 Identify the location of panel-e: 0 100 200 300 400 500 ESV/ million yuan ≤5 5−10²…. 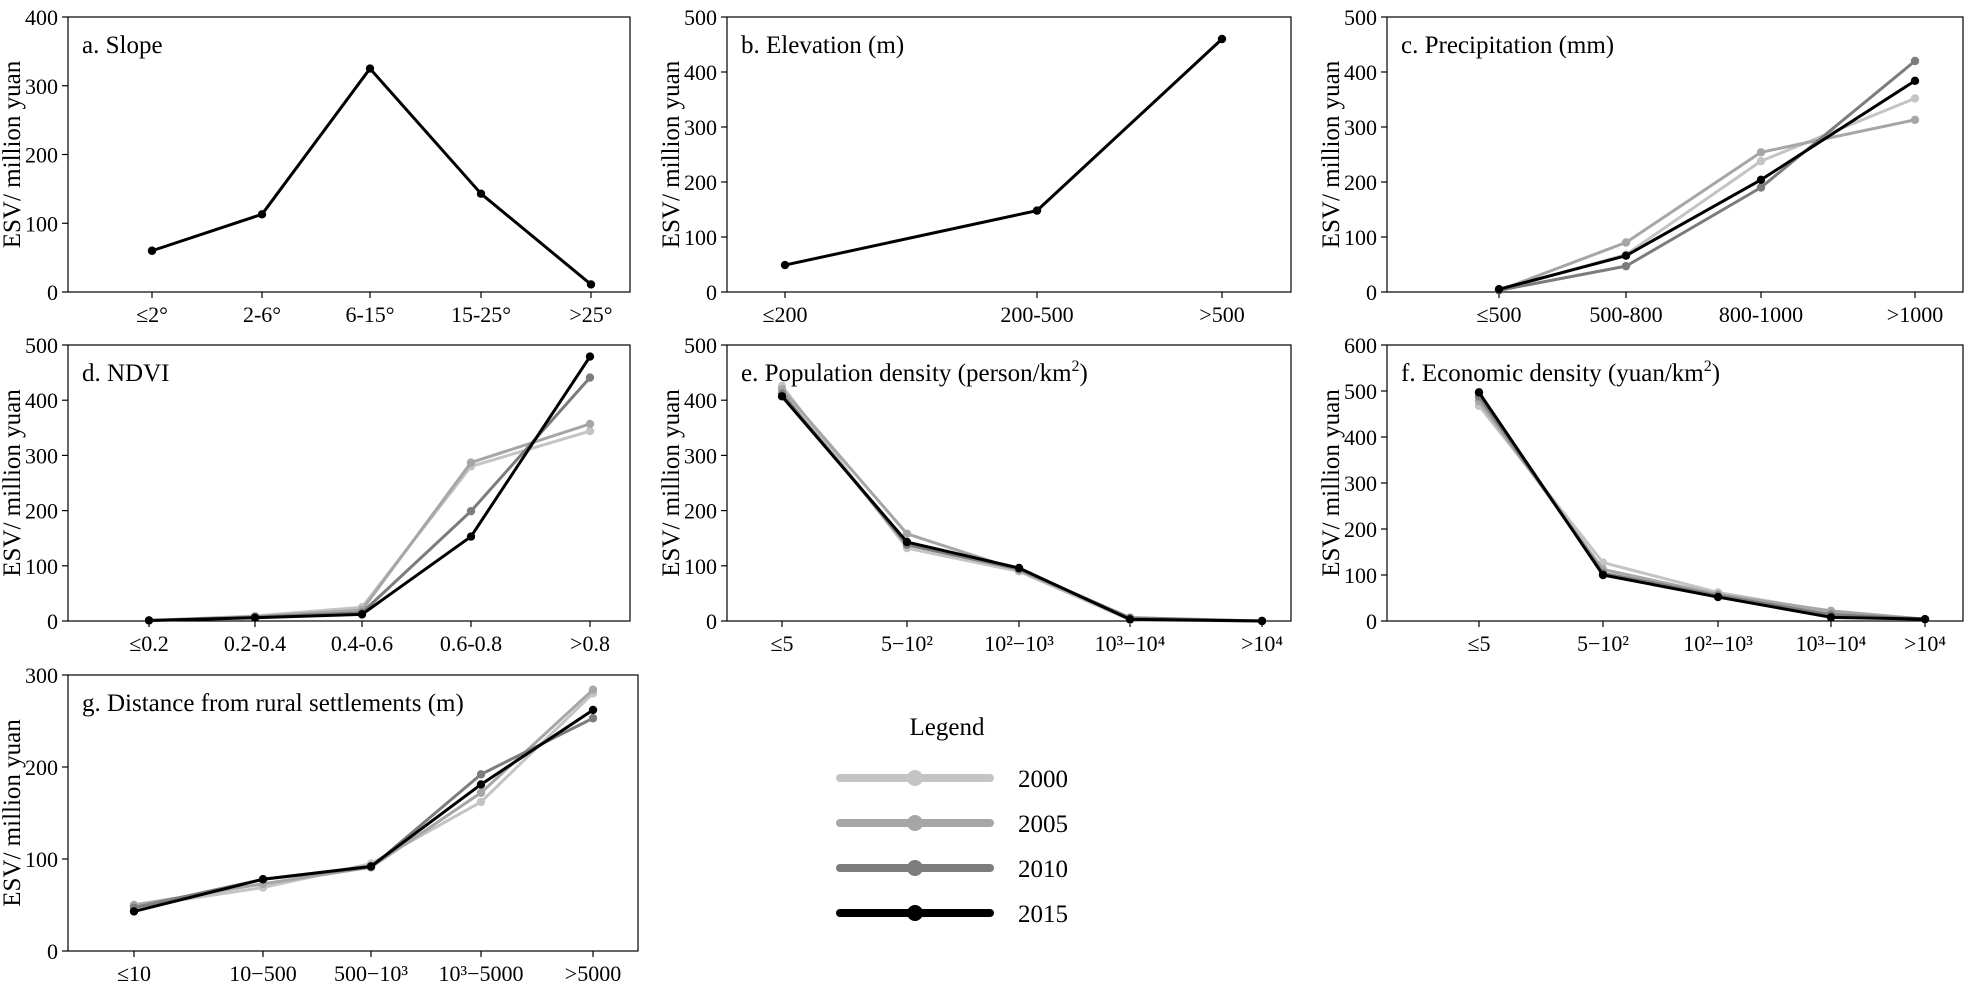
(975, 494).